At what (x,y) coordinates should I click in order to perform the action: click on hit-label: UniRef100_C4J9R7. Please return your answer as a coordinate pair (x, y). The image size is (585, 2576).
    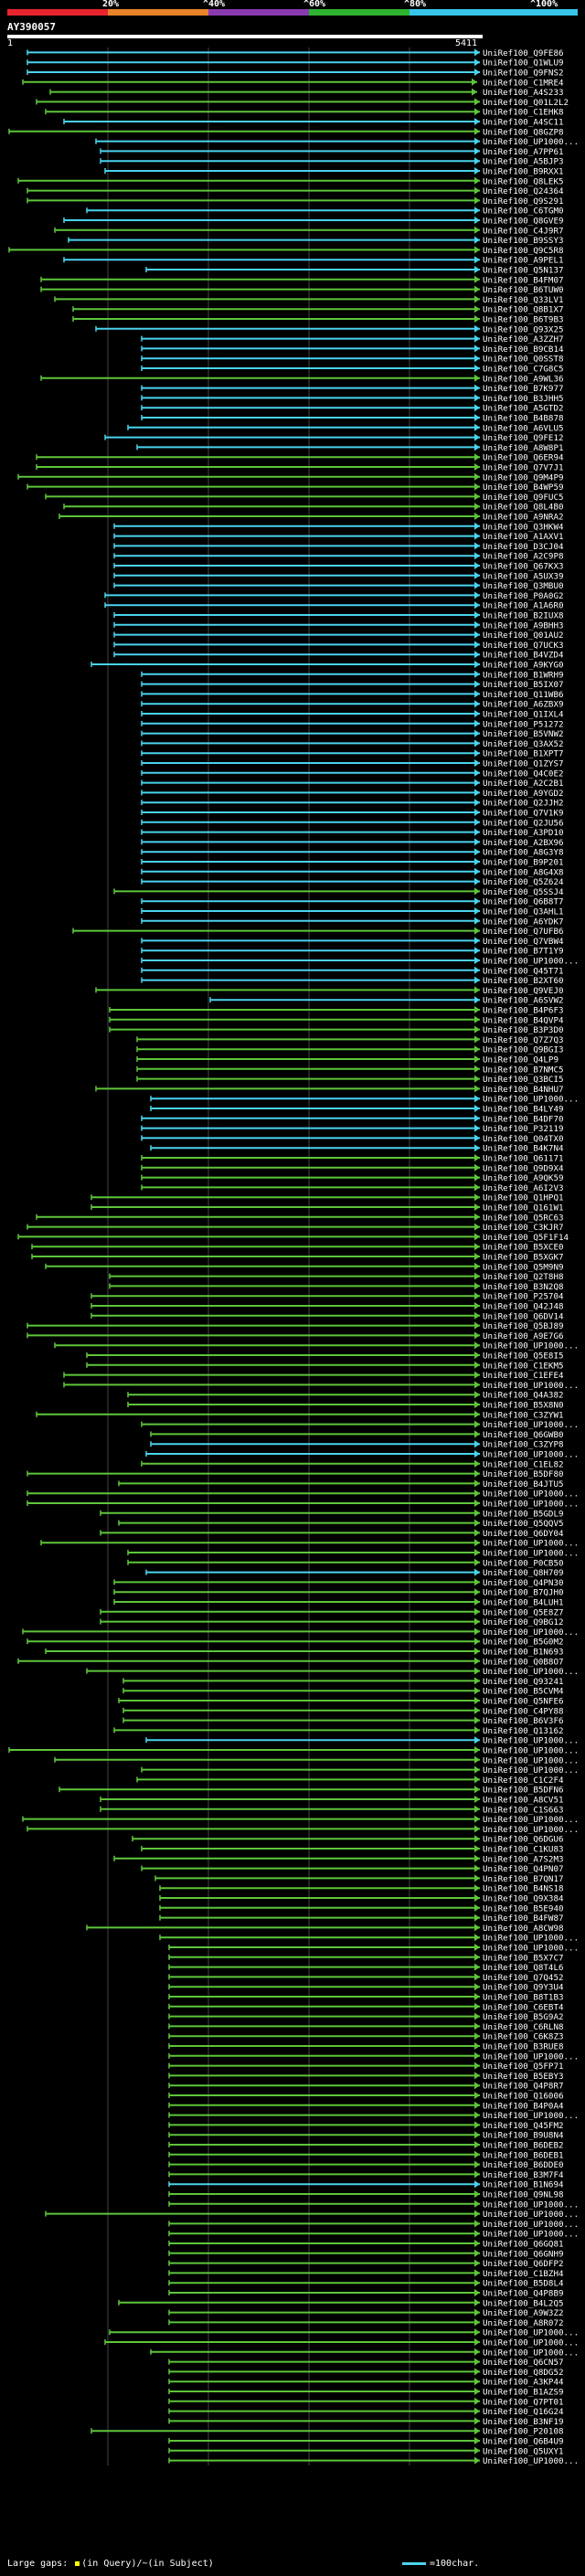
    Looking at the image, I should click on (523, 231).